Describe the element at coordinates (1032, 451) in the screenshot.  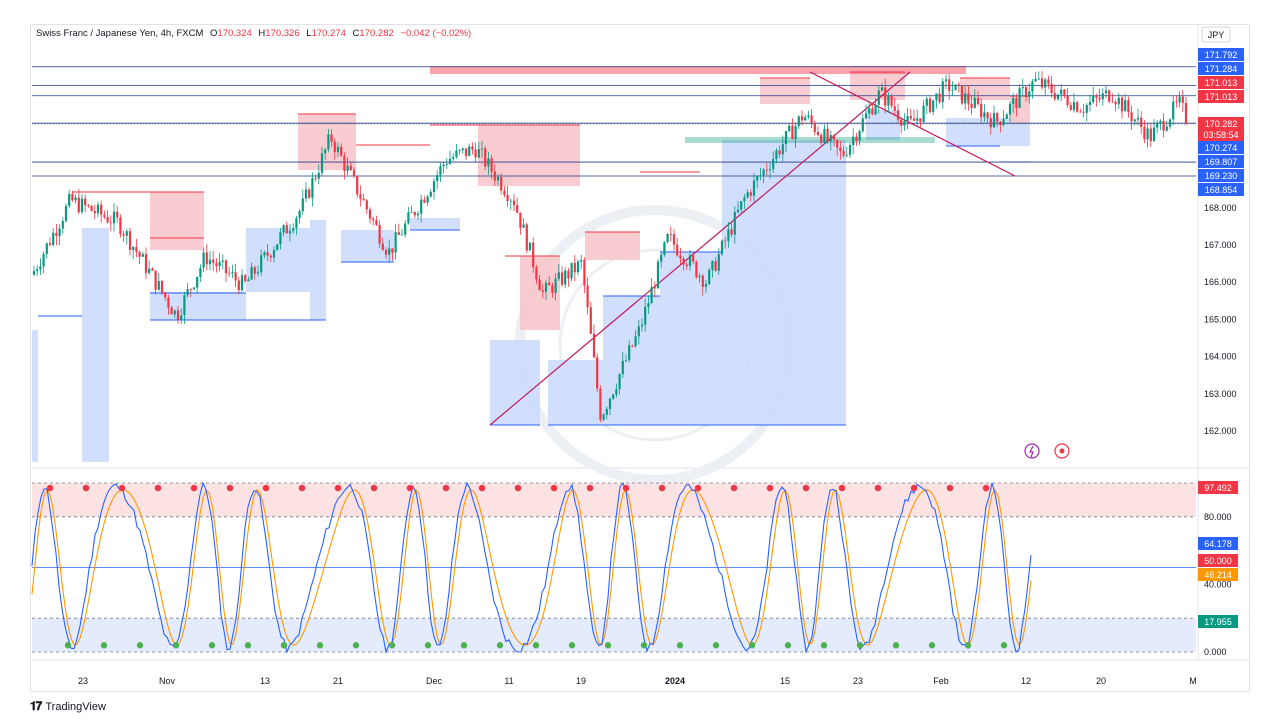
I see `lightning-icon` at that location.